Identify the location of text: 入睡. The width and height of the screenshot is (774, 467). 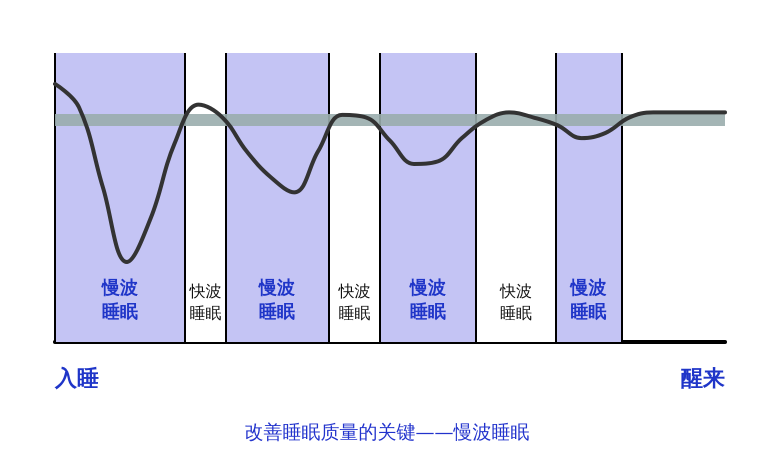
(76, 379).